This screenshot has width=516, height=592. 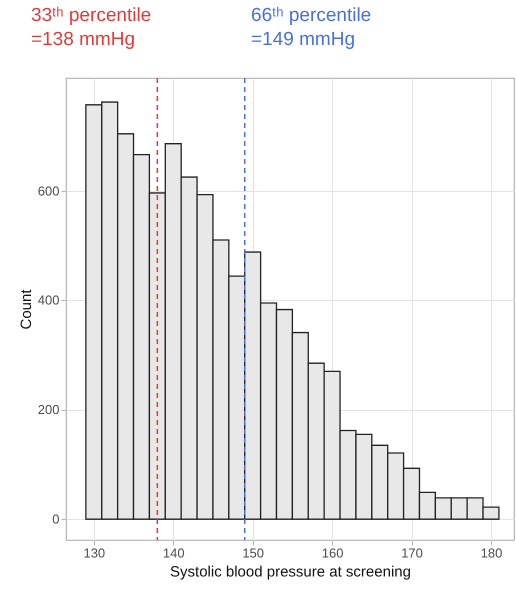 What do you see at coordinates (26, 309) in the screenshot?
I see `y-axis-title: Count` at bounding box center [26, 309].